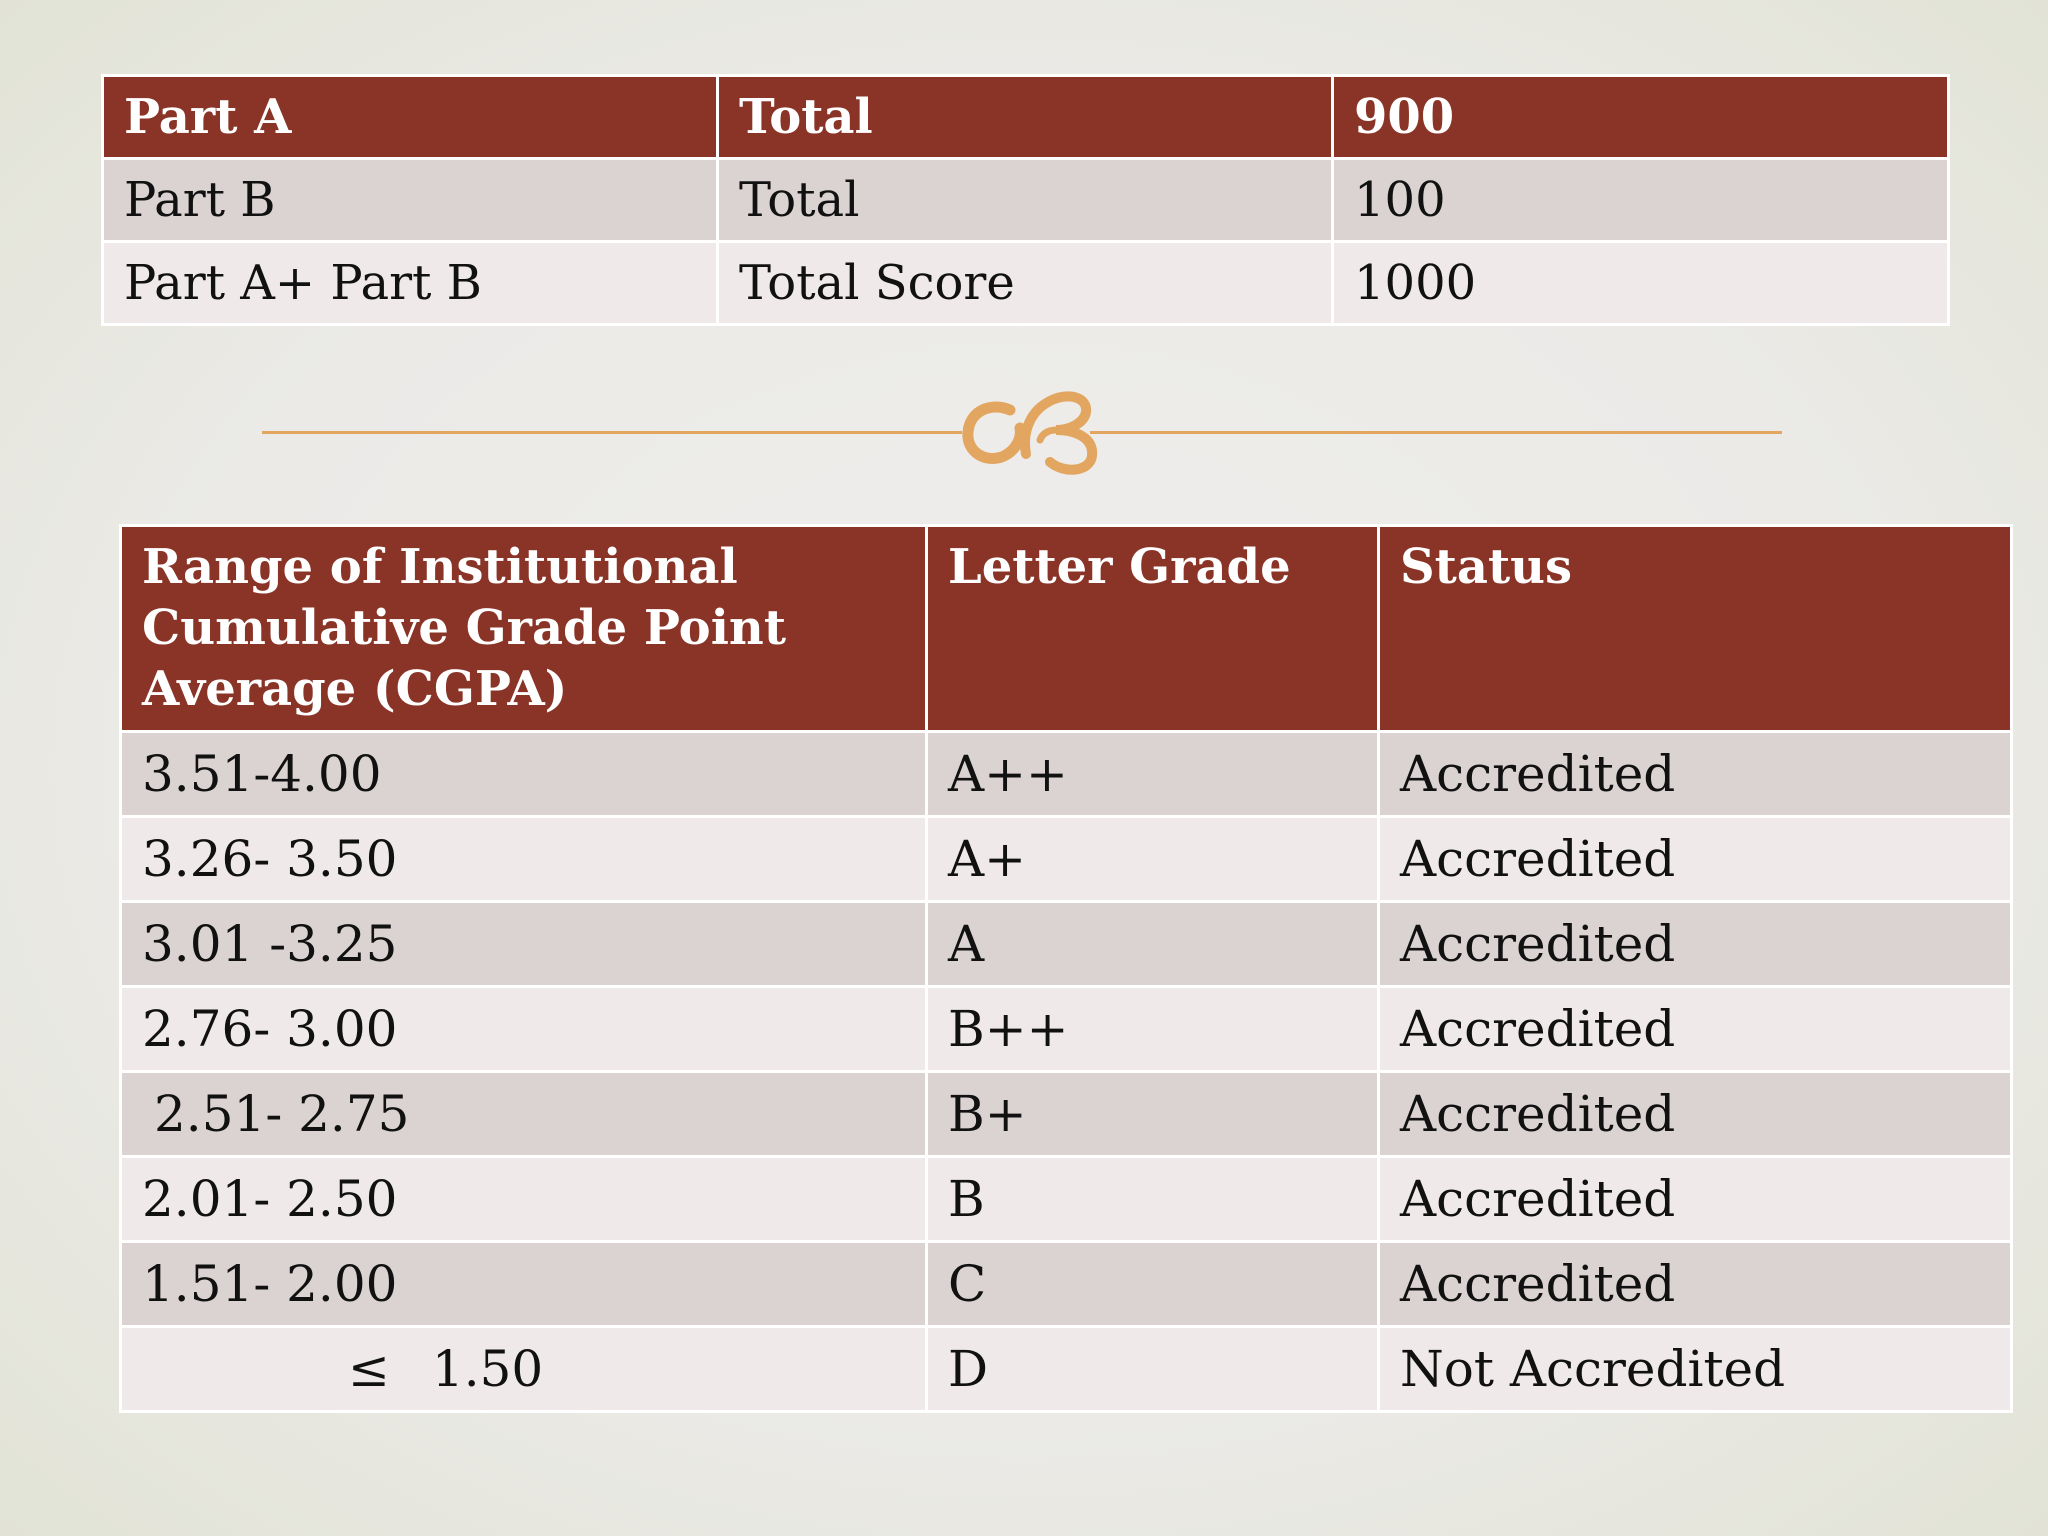  Describe the element at coordinates (1152, 1114) in the screenshot. I see `letter-grade-cell: B+` at that location.